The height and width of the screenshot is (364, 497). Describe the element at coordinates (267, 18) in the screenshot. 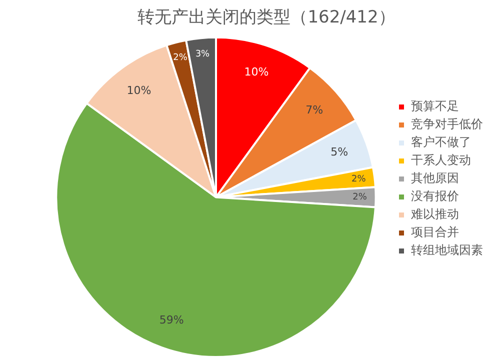

I see `chart-title: 转无产出关闭的类型（162/412）` at that location.